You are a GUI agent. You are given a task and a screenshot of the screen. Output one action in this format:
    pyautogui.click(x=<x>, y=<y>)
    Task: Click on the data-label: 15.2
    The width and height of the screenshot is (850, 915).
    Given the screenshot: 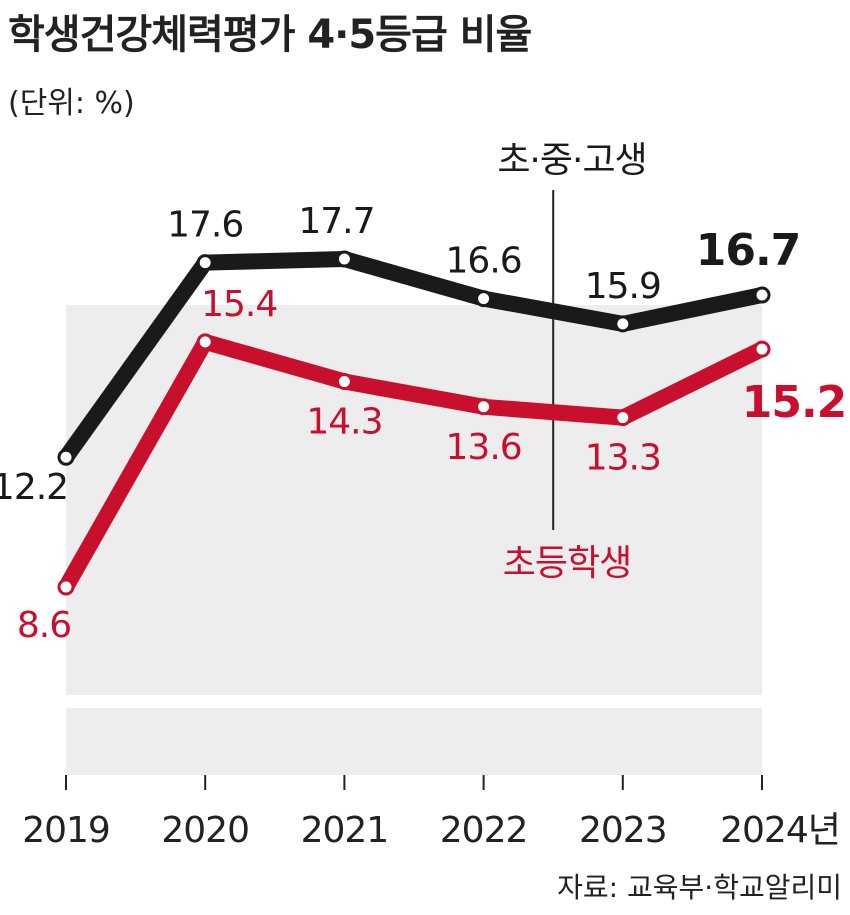 What is the action you would take?
    pyautogui.click(x=794, y=402)
    